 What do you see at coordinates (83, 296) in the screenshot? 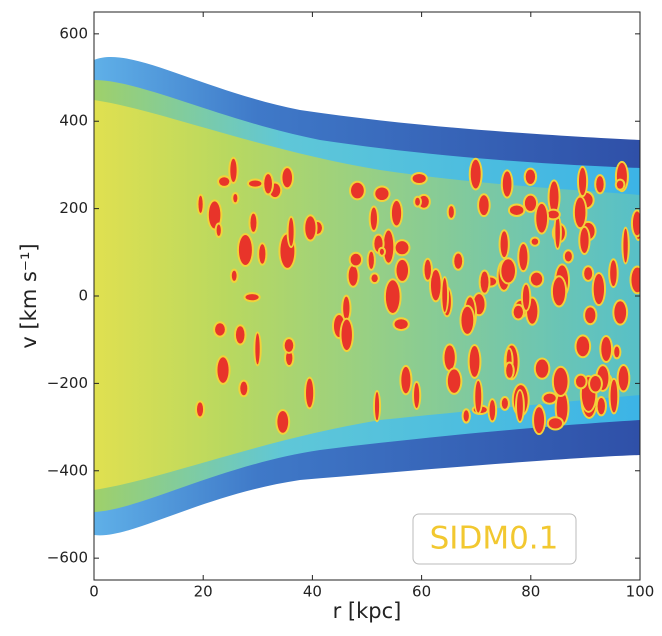
I see `y-tick-label: 0` at bounding box center [83, 296].